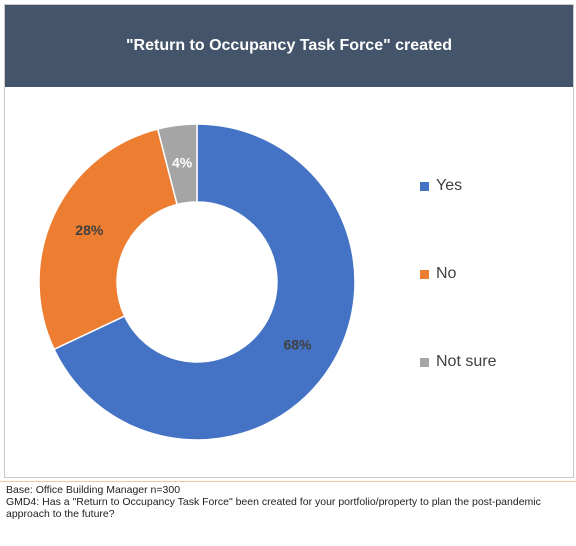  Describe the element at coordinates (93, 490) in the screenshot. I see `footer-base-note: Base: Office Building Manager n=300` at that location.